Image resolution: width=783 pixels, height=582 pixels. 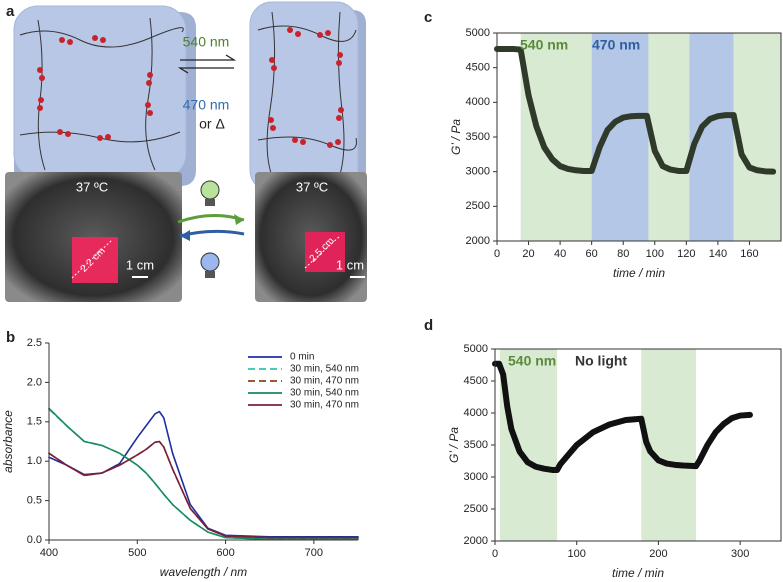 I want to click on x-tick-label: 500, so click(x=137, y=553).